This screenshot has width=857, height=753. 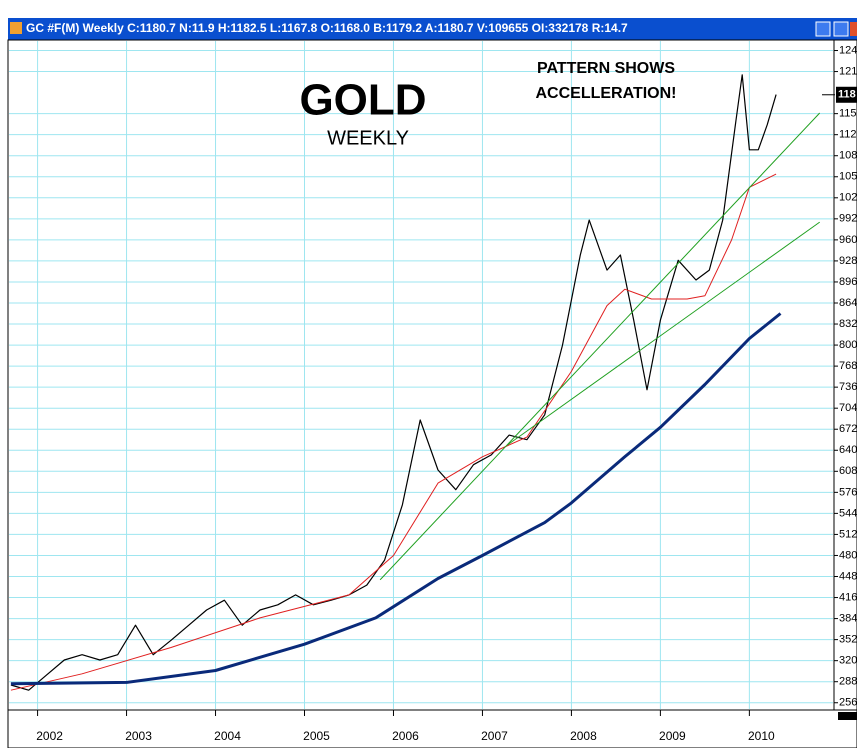 I want to click on series-line, so click(x=663, y=333).